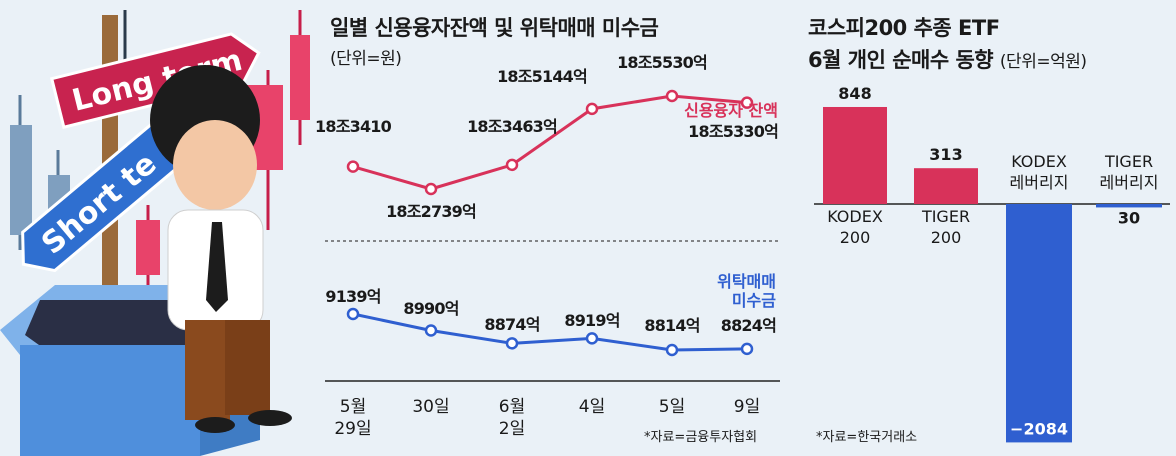 This screenshot has height=456, width=1176. What do you see at coordinates (352, 296) in the screenshot?
I see `unsettled-data-label: 9139억` at bounding box center [352, 296].